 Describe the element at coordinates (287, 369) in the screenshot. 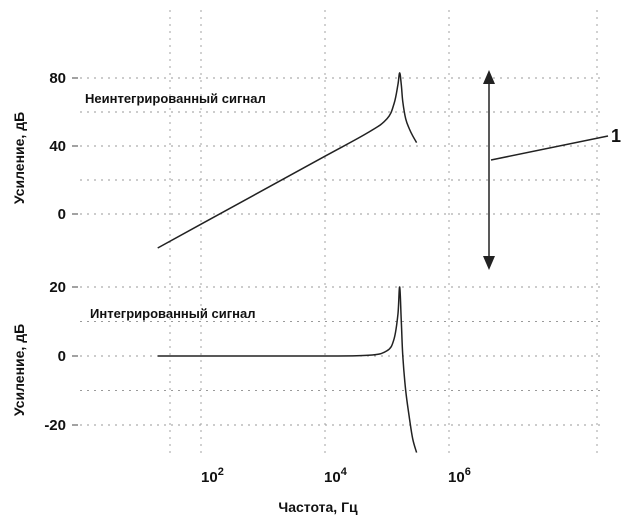

I see `integrated-signal-curve` at that location.